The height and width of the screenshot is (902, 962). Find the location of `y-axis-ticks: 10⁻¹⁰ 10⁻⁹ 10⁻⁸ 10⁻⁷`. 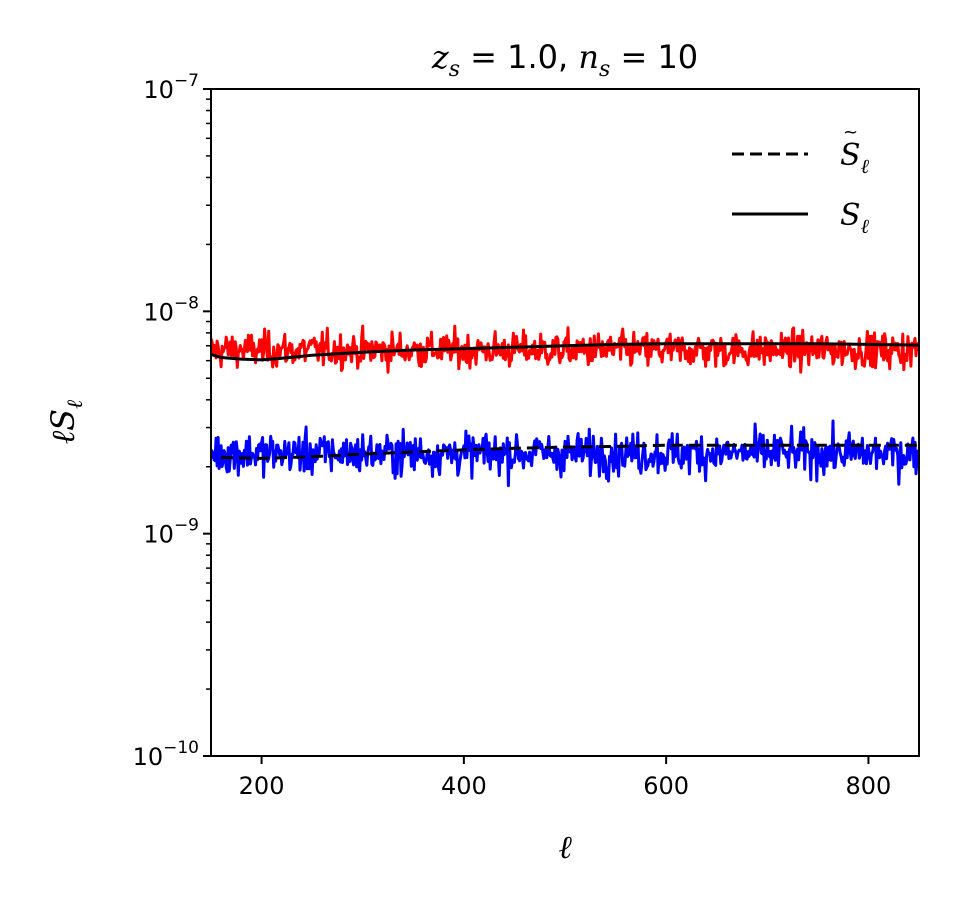

y-axis-ticks: 10⁻¹⁰ 10⁻⁹ 10⁻⁸ 10⁻⁷ is located at coordinates (172, 421).